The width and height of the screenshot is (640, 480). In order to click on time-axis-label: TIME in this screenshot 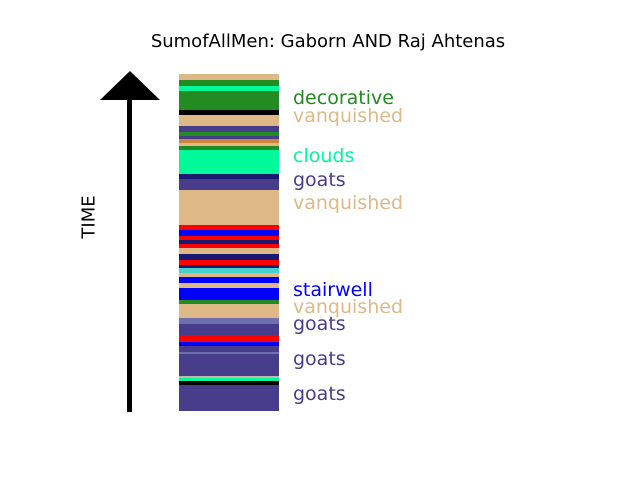, I will do `click(89, 217)`.